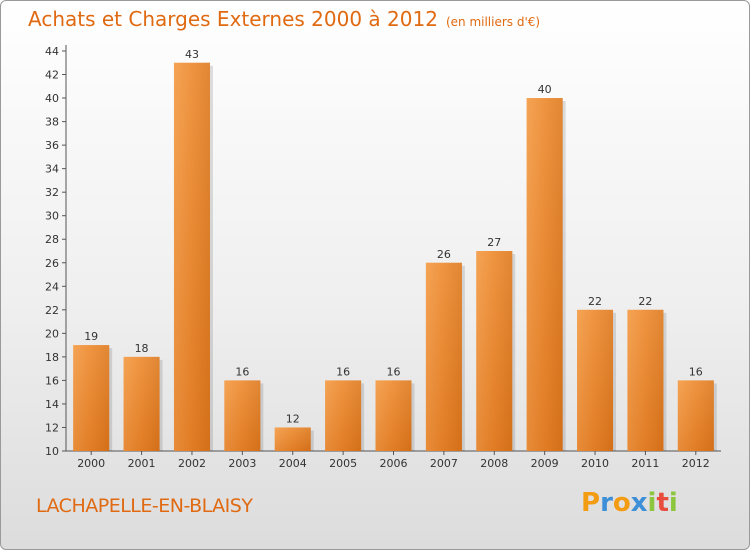  I want to click on chart-title-text: Achats et Charges Externes 2000 à 2012, so click(233, 19).